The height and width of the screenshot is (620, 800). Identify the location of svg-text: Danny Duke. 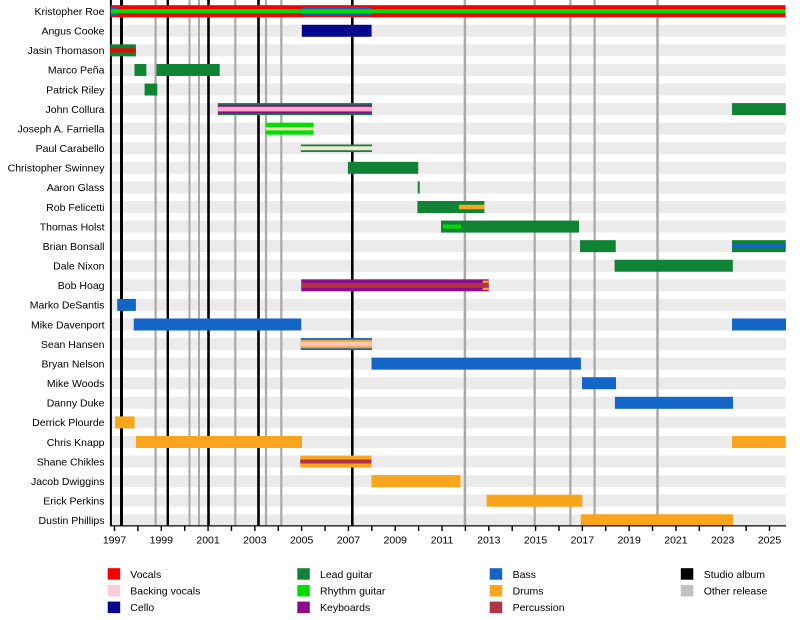
(76, 404).